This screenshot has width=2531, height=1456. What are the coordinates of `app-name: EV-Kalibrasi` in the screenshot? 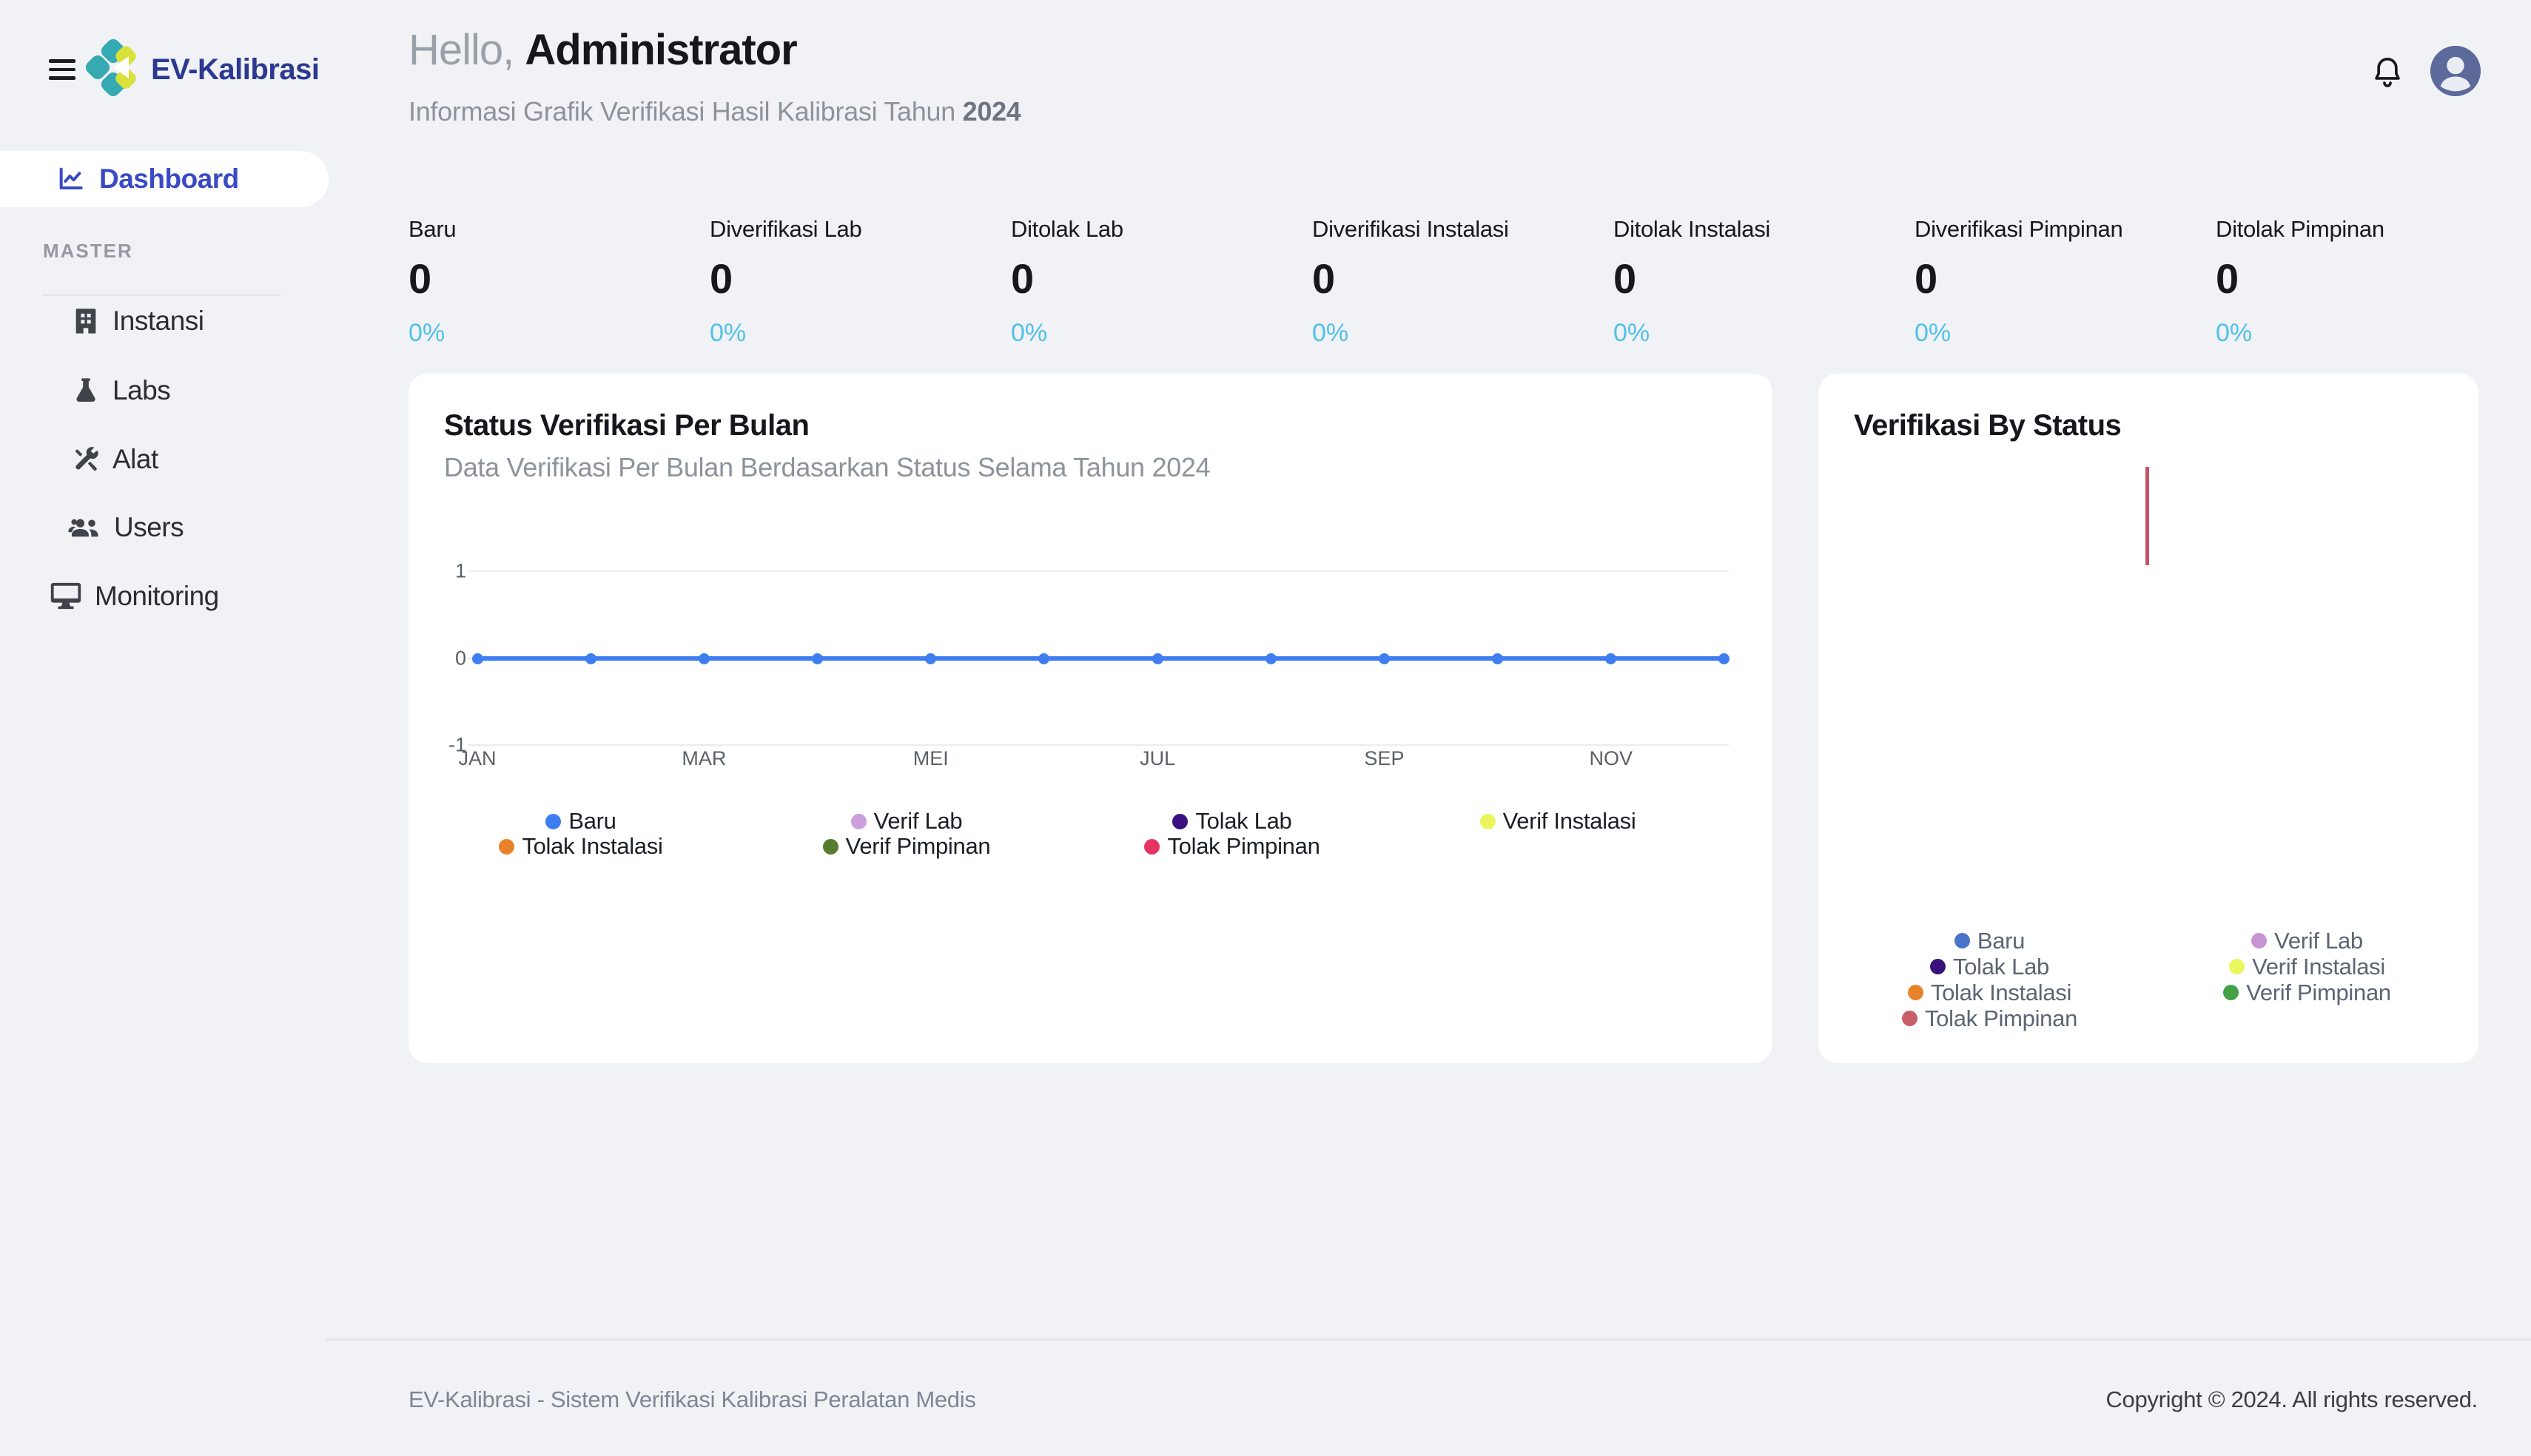 It's located at (236, 70).